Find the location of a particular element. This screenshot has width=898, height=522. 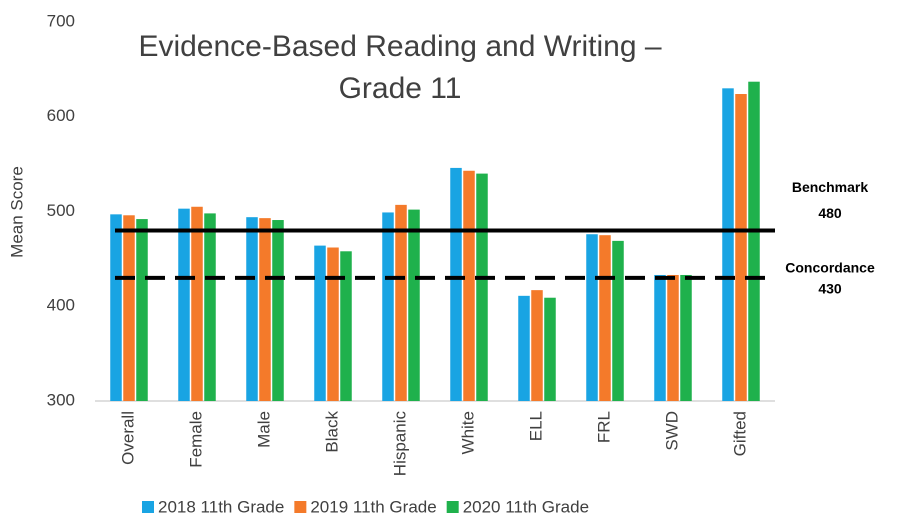

y-tick-label: 600 is located at coordinates (61, 115).